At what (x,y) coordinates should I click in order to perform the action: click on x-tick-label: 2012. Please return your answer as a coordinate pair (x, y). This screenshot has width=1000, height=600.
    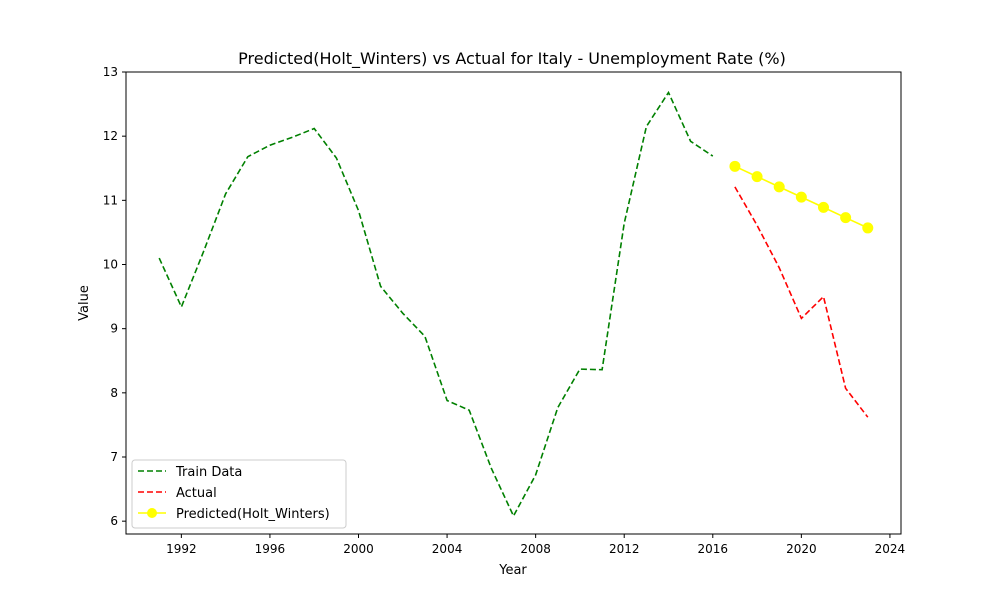
    Looking at the image, I should click on (624, 549).